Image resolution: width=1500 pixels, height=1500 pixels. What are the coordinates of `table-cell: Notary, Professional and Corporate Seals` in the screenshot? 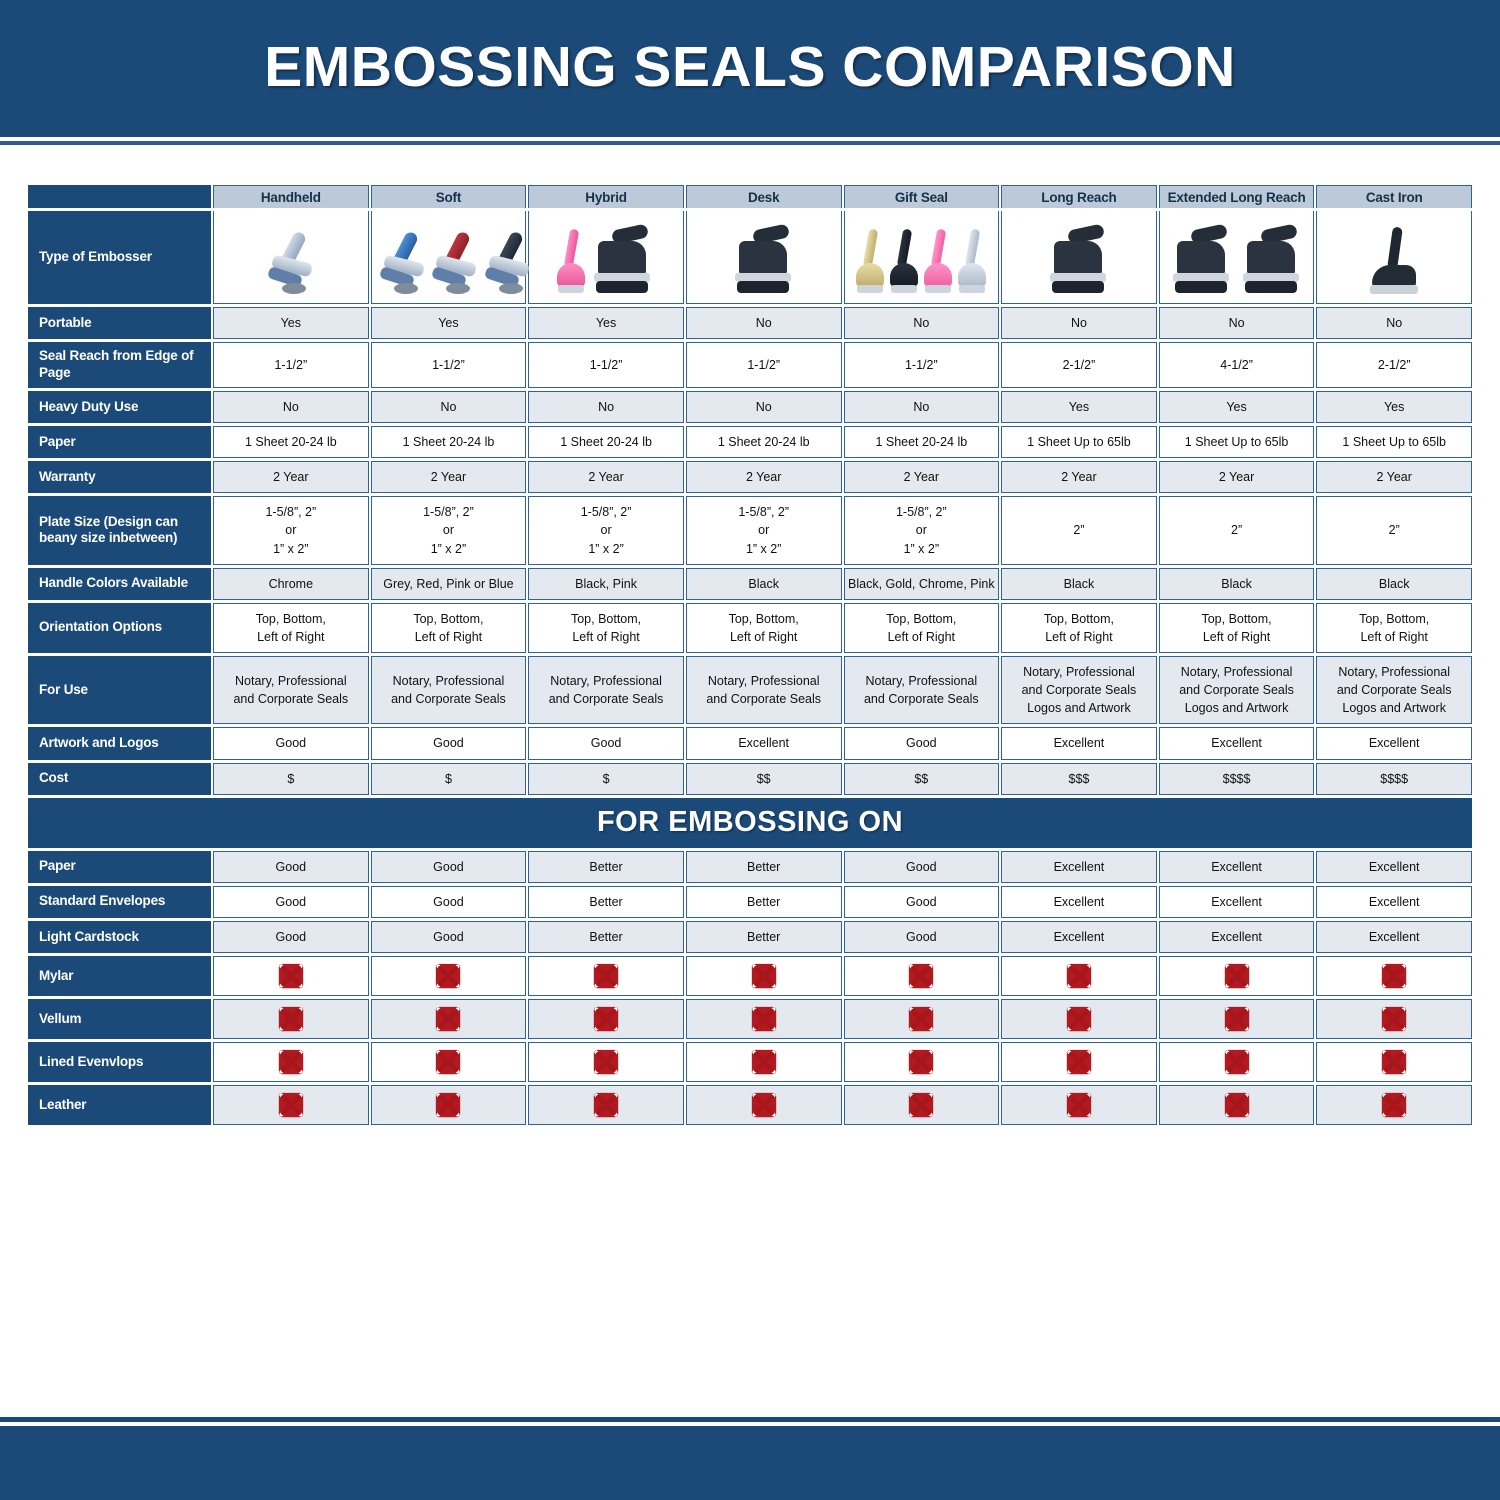 It's located at (921, 690).